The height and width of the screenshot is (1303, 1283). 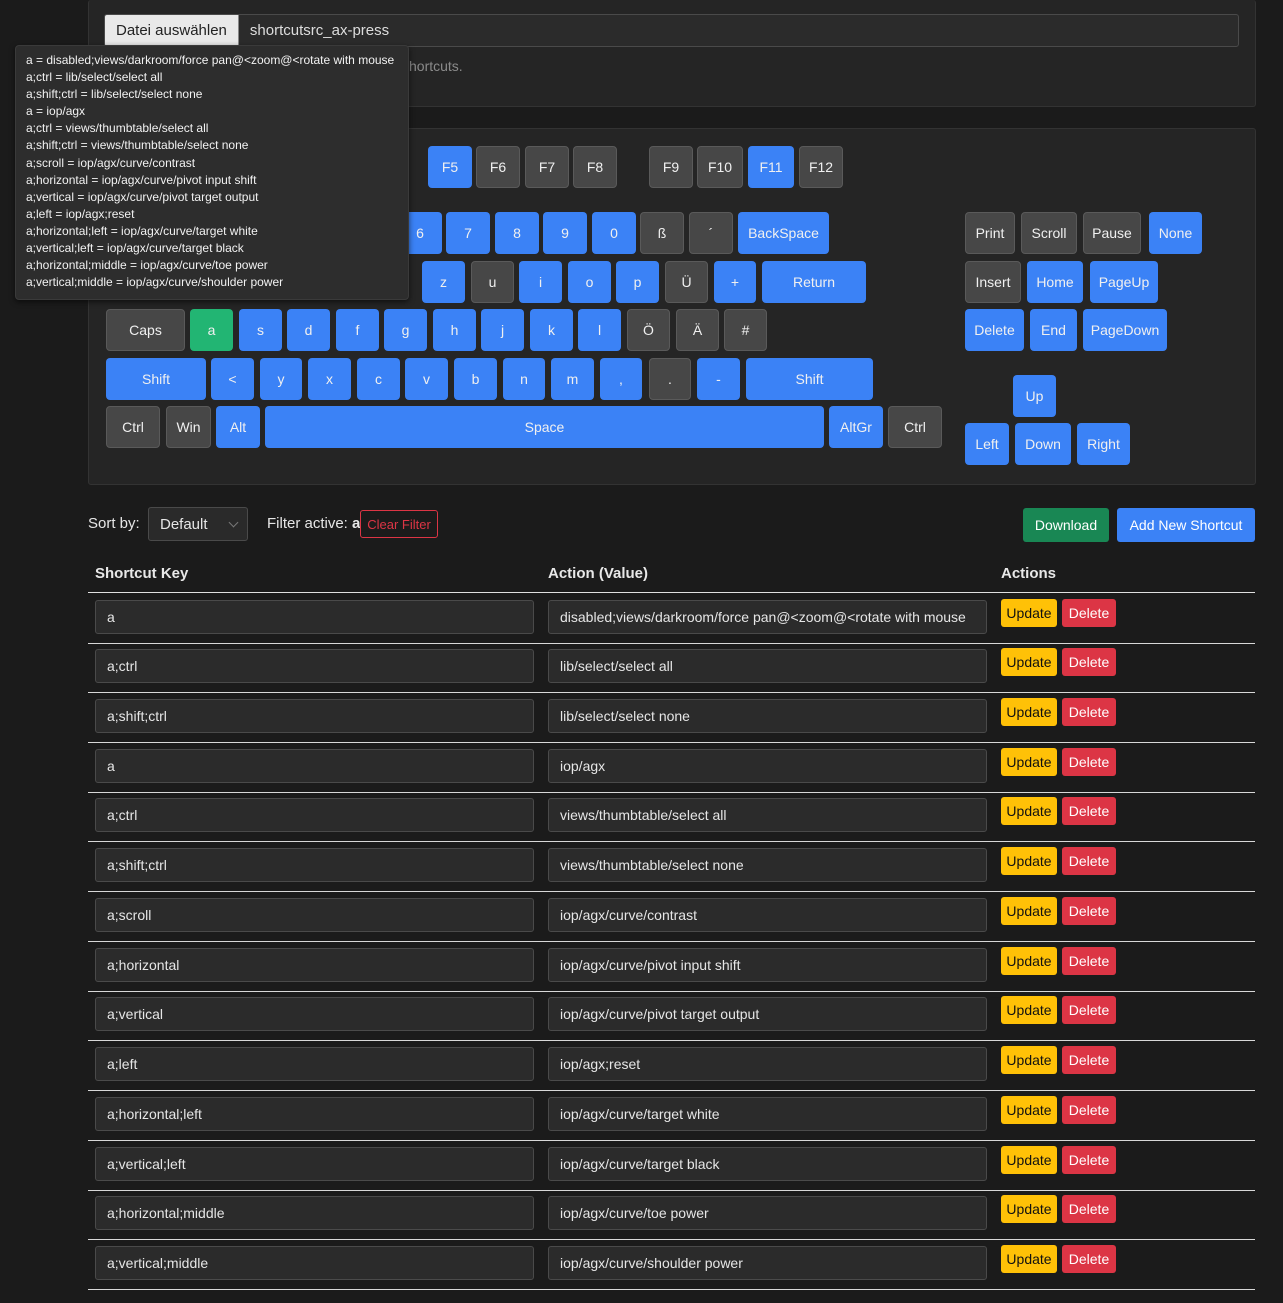 What do you see at coordinates (767, 1263) in the screenshot?
I see `action-value-input: iop/agx/curve/shoulder power` at bounding box center [767, 1263].